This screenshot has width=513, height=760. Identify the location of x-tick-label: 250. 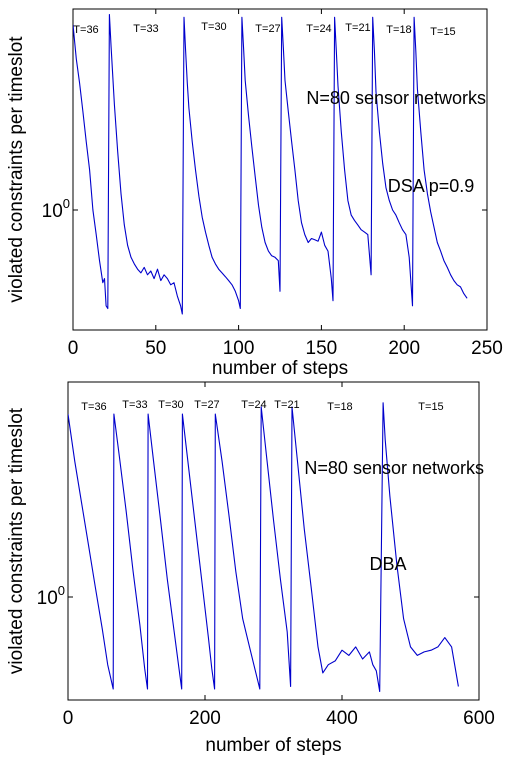
(487, 348).